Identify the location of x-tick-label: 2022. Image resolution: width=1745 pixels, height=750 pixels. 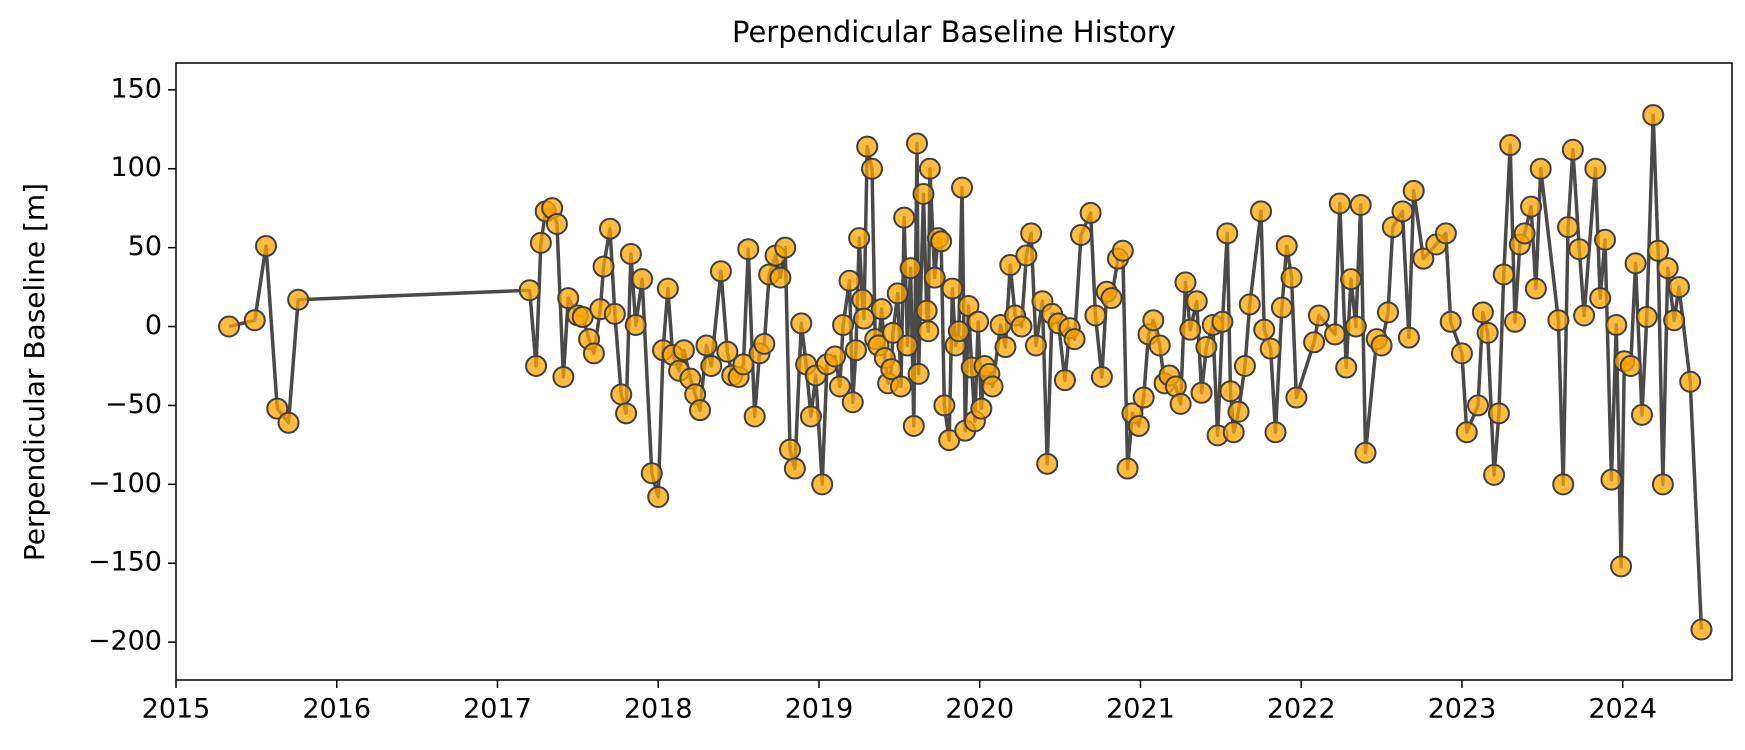
(1301, 709).